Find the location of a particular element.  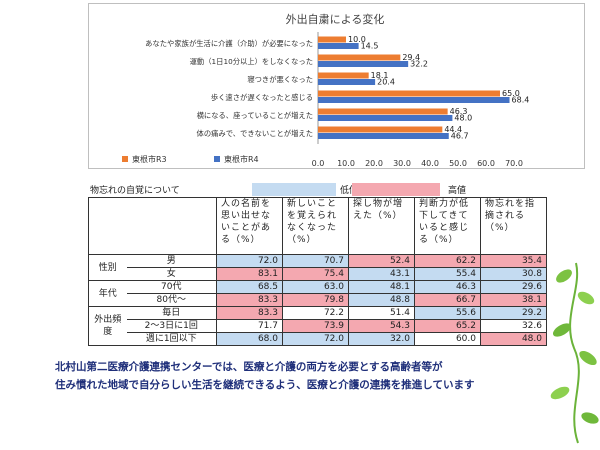

memory-legend: 物忘れの自覚について 低値 高値 is located at coordinates (325, 190).